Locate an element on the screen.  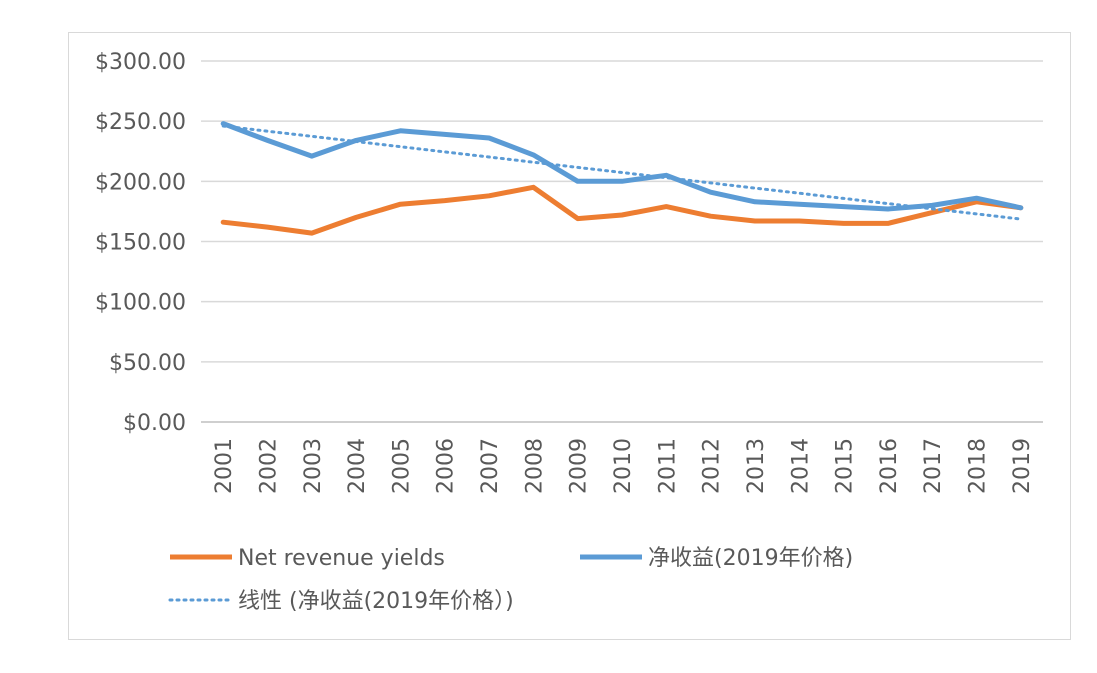
legend-label: 净收益(2019年价格) is located at coordinates (750, 558).